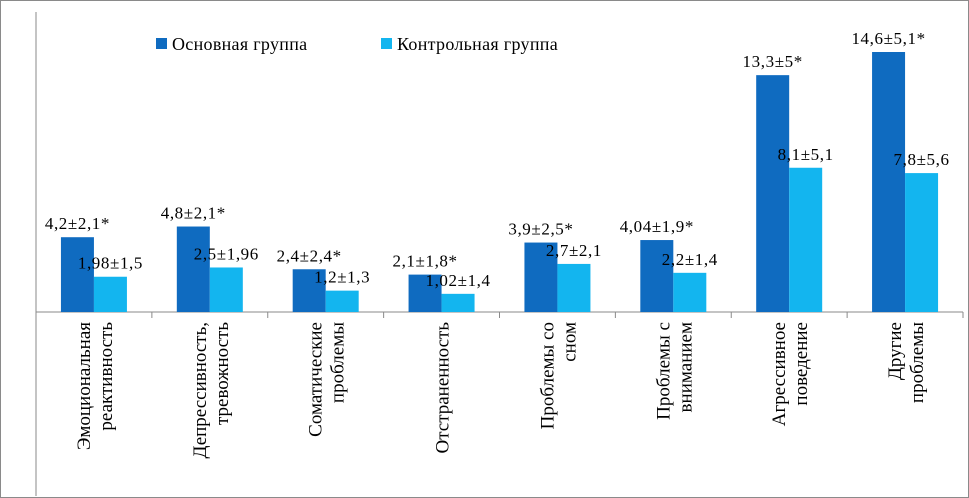  What do you see at coordinates (773, 61) in the screenshot?
I see `data-label-main-group: 13,3±5*` at bounding box center [773, 61].